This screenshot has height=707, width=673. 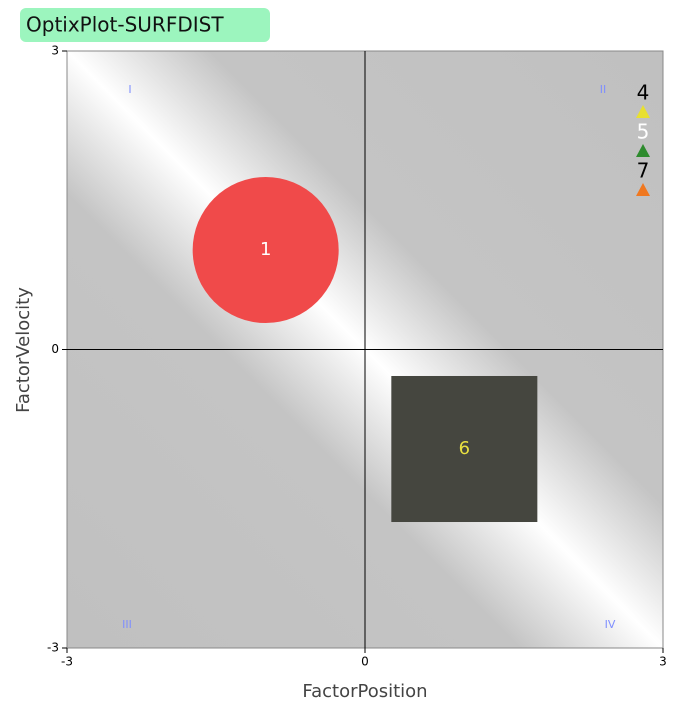 What do you see at coordinates (53, 648) in the screenshot?
I see `y-tick-label: -3` at bounding box center [53, 648].